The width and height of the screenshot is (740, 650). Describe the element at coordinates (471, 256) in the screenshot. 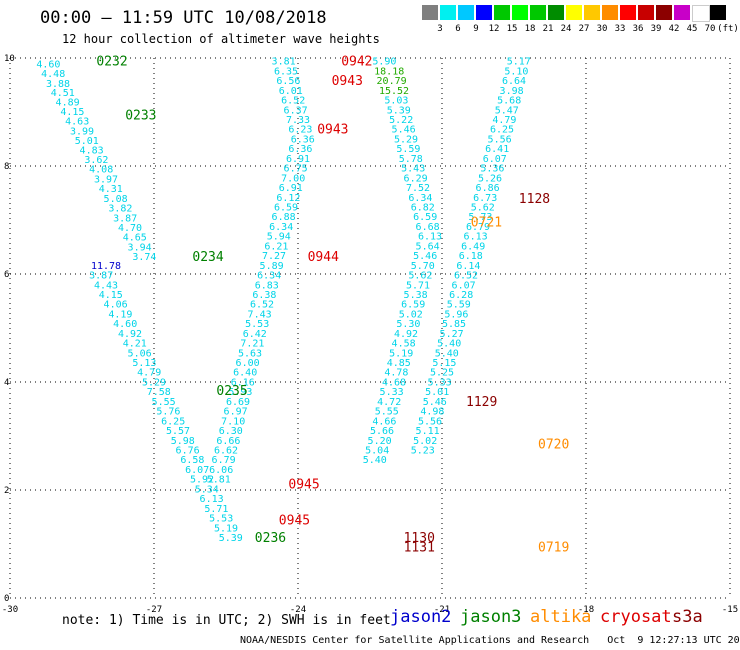

I see `wave-height-value: 6.18` at that location.